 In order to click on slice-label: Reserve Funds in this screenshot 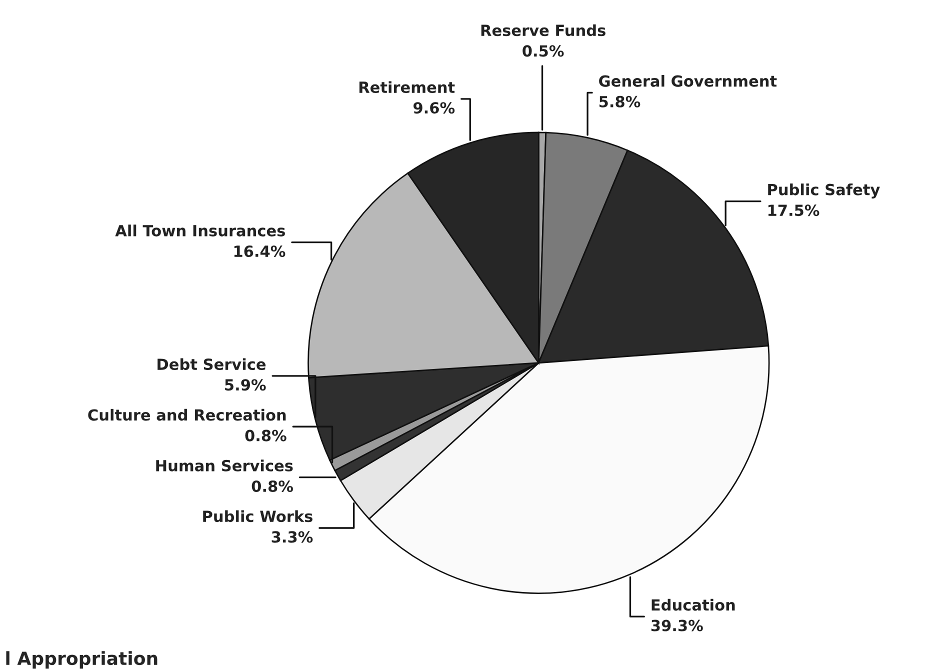, I will do `click(543, 30)`.